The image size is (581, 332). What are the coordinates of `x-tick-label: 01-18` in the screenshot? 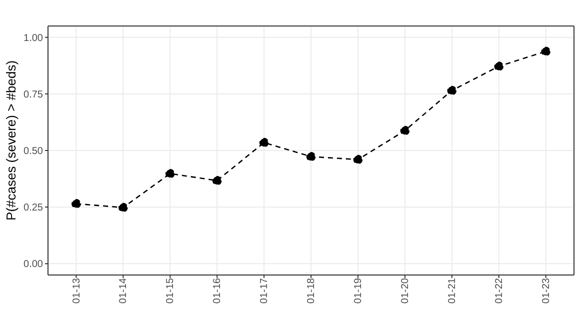 It's located at (312, 291).